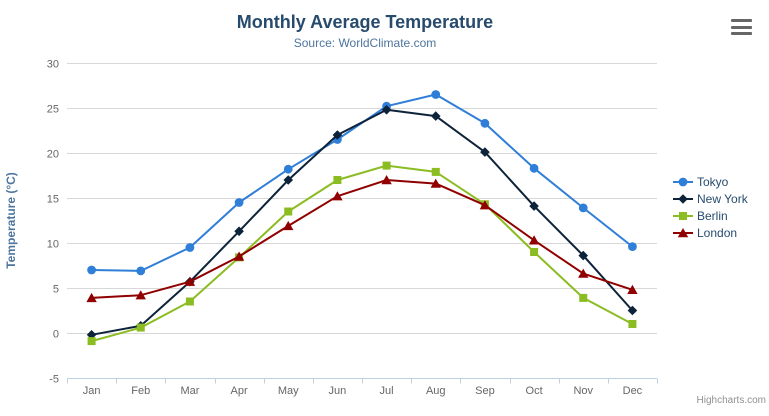 Image resolution: width=769 pixels, height=416 pixels. Describe the element at coordinates (632, 310) in the screenshot. I see `data-point-new-york-Dec` at that location.